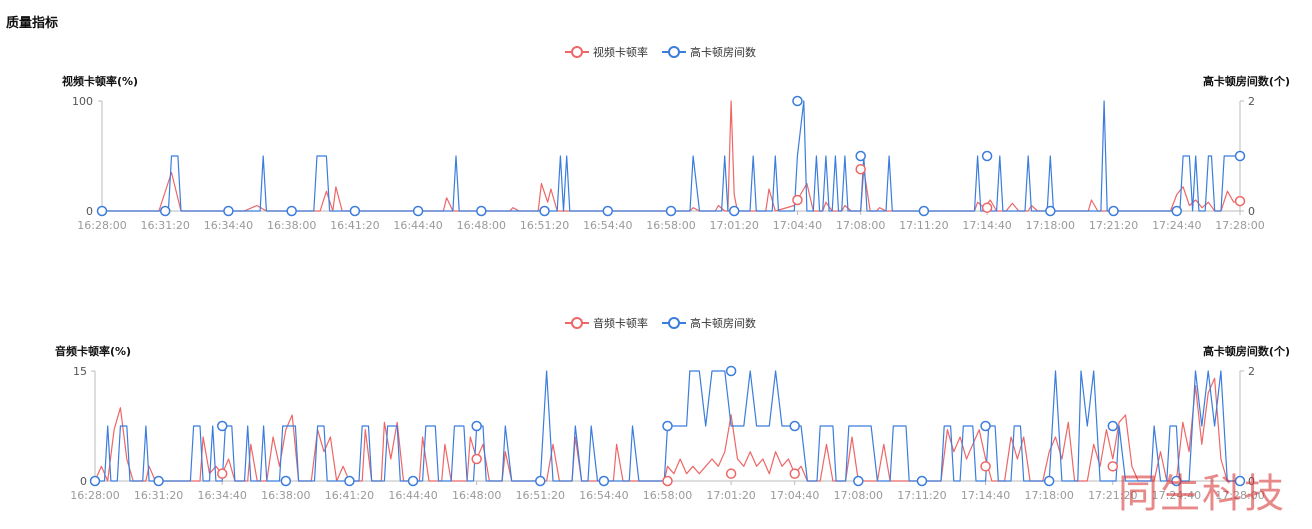 This screenshot has width=1312, height=529. I want to click on y-tick-label-left: 15, so click(80, 371).